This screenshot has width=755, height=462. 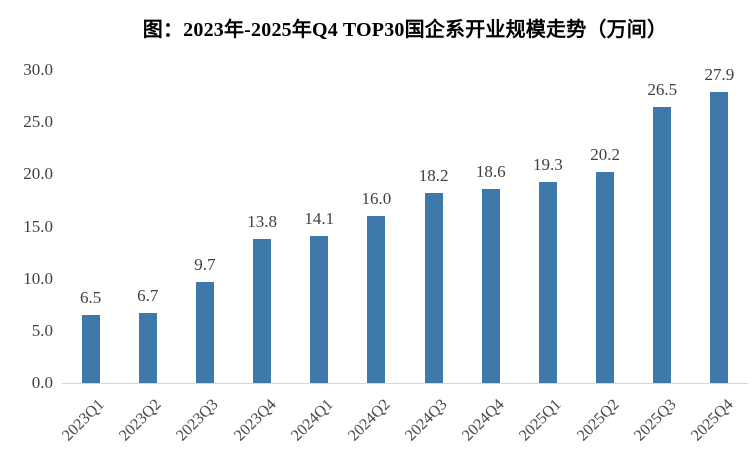 I want to click on x-axis-tick-label: 2023Q2, so click(x=140, y=420).